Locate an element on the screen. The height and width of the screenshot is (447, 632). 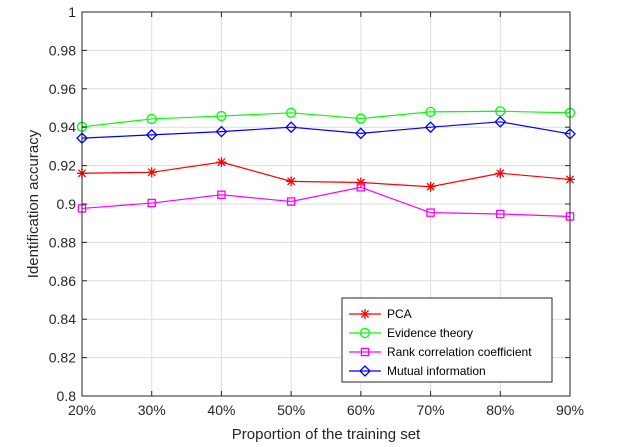
x-tick-label: 30% is located at coordinates (152, 410).